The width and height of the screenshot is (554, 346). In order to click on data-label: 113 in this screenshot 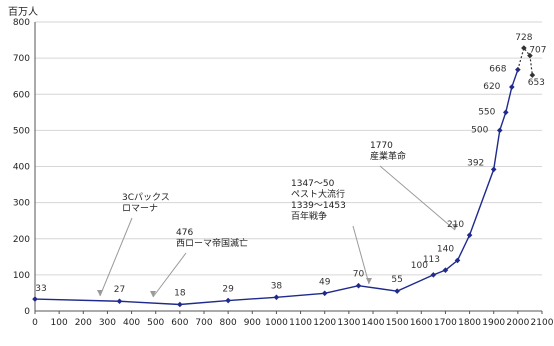, I will do `click(431, 260)`.